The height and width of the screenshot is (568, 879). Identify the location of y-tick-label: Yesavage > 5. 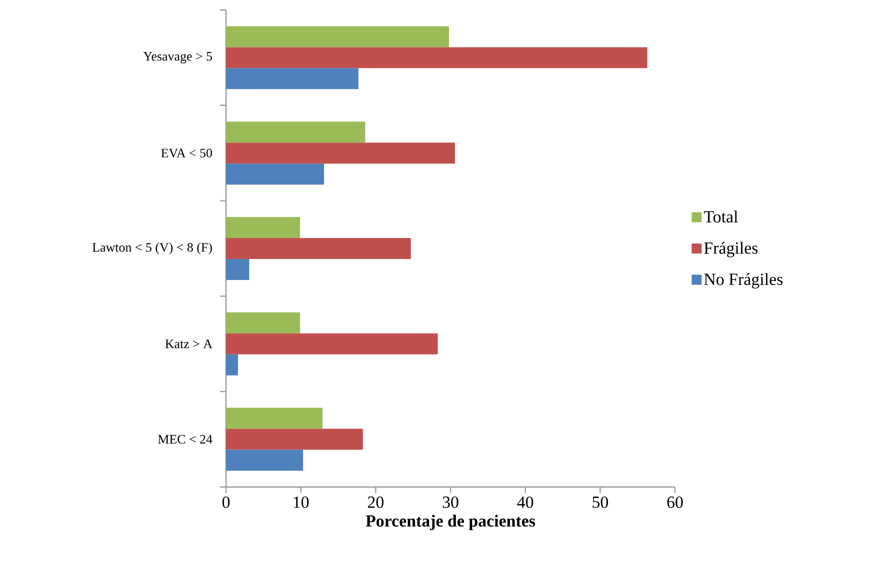
(177, 58).